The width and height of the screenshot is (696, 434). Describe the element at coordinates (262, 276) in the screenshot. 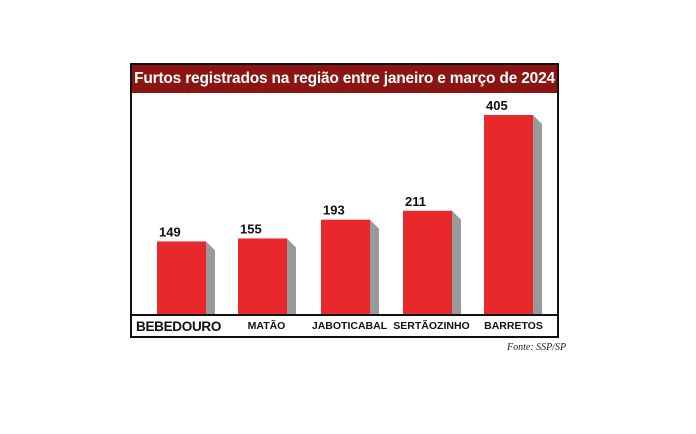

I see `bar-matão` at that location.